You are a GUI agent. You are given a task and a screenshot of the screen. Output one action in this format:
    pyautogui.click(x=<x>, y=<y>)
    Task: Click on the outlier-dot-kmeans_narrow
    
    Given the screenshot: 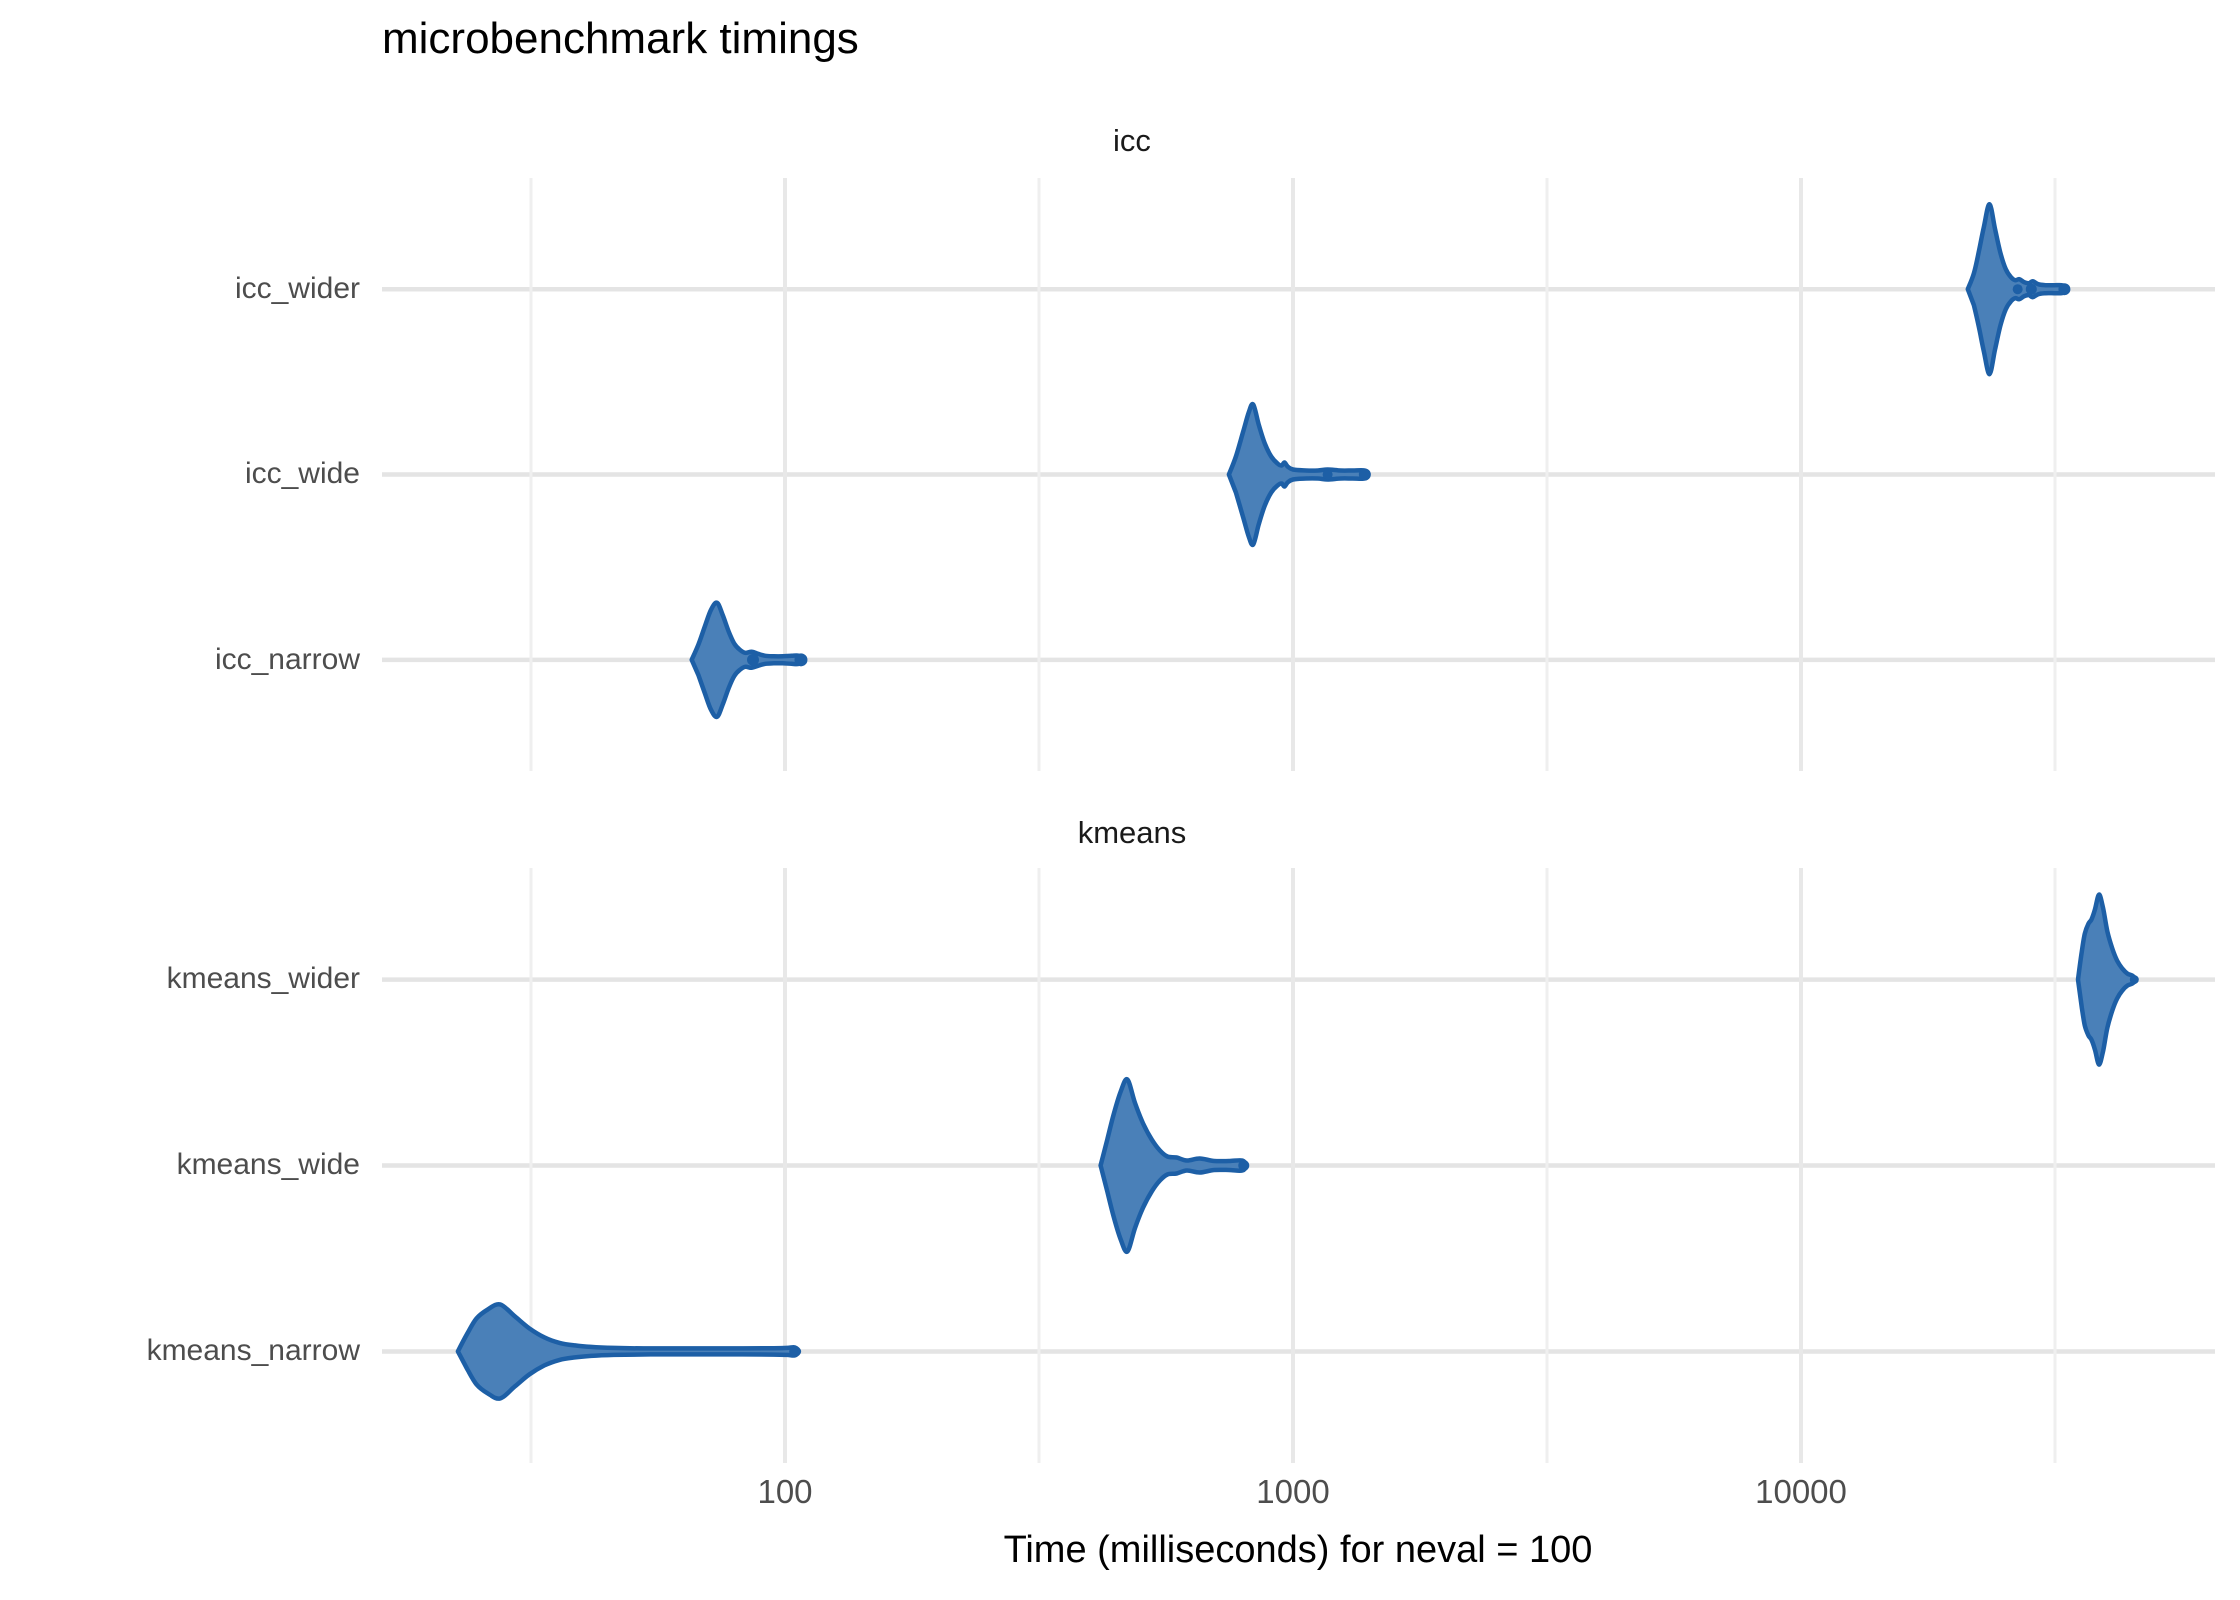 What is the action you would take?
    pyautogui.click(x=794, y=1351)
    